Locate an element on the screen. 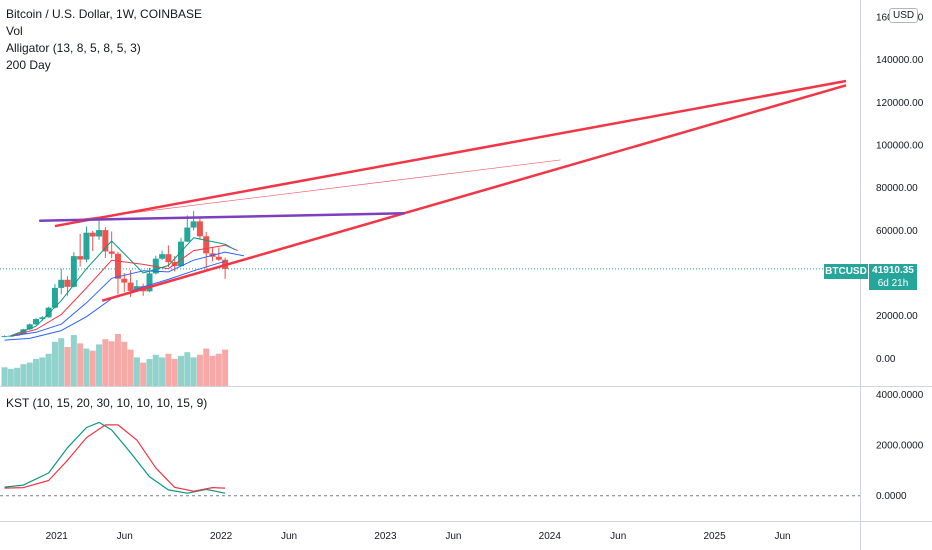 Image resolution: width=932 pixels, height=550 pixels. alligator-lips-line is located at coordinates (122, 287).